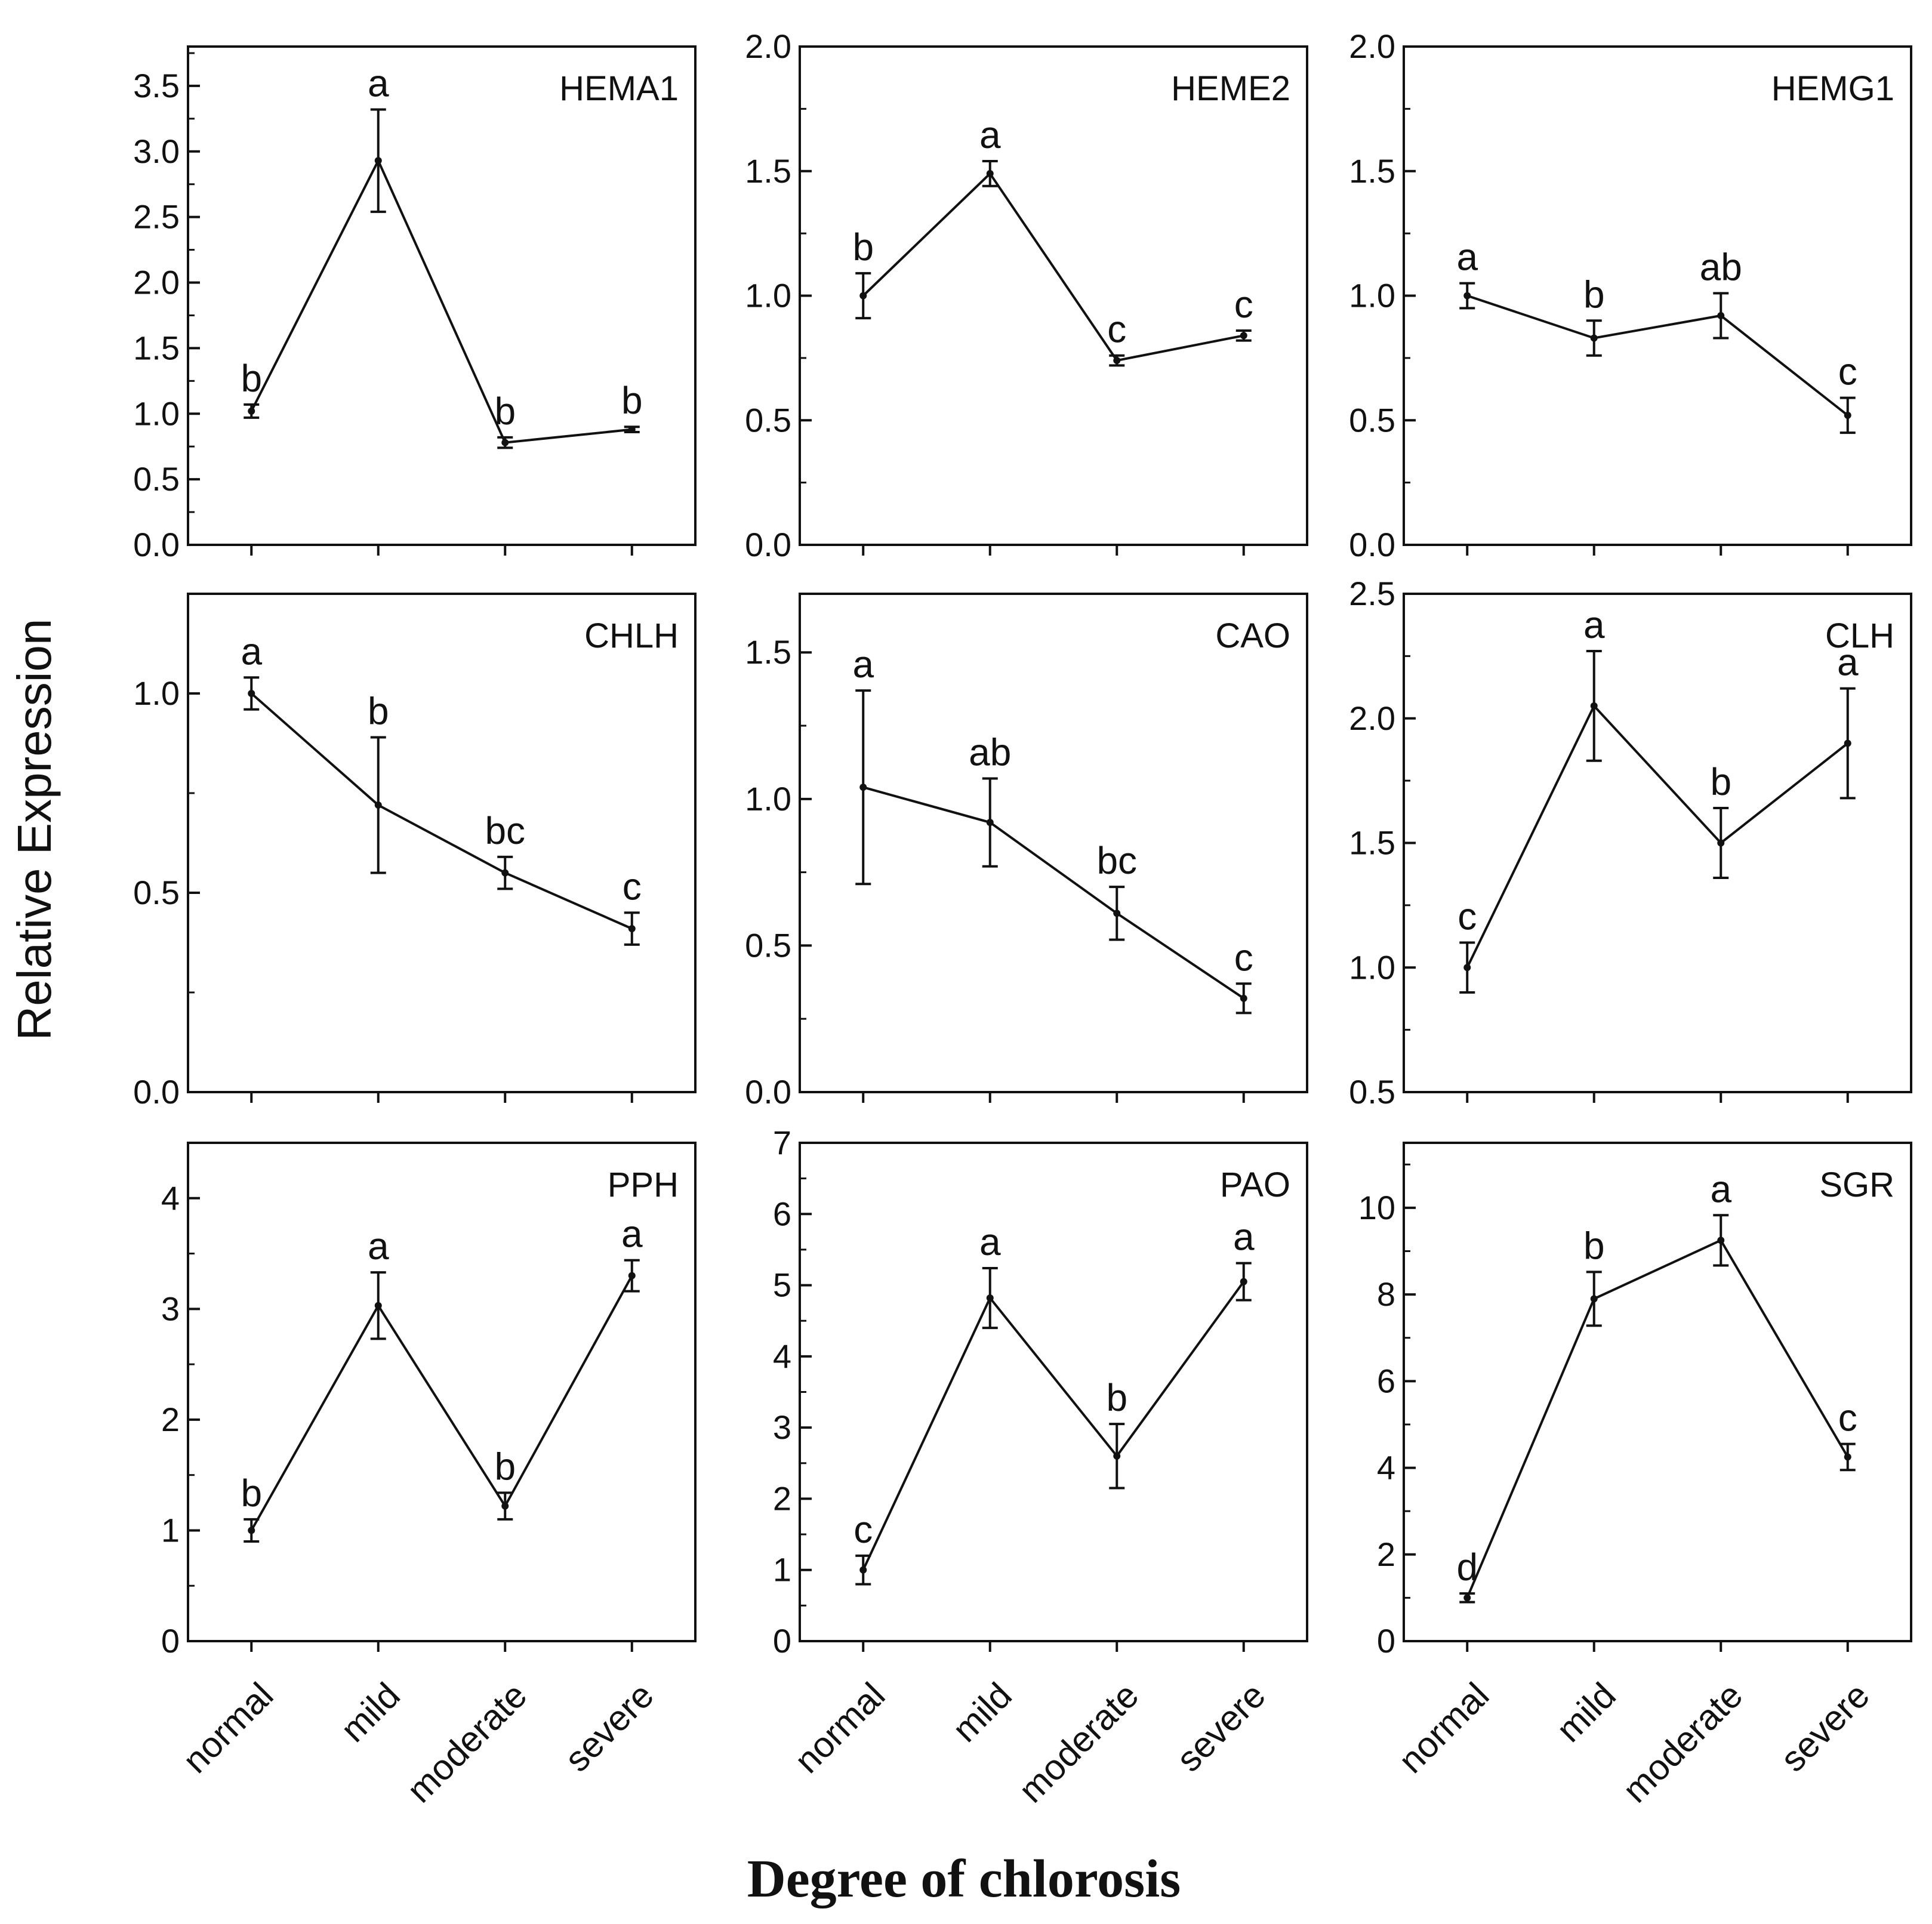 The height and width of the screenshot is (1924, 1932). What do you see at coordinates (631, 635) in the screenshot?
I see `panel-title-chlh: CHLH` at bounding box center [631, 635].